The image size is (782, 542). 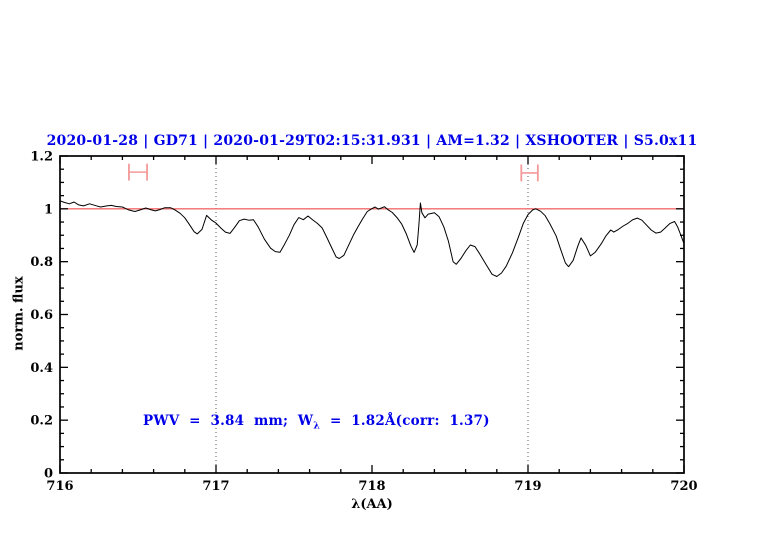 What do you see at coordinates (317, 426) in the screenshot?
I see `pwv-annotation-subscript: λ` at bounding box center [317, 426].